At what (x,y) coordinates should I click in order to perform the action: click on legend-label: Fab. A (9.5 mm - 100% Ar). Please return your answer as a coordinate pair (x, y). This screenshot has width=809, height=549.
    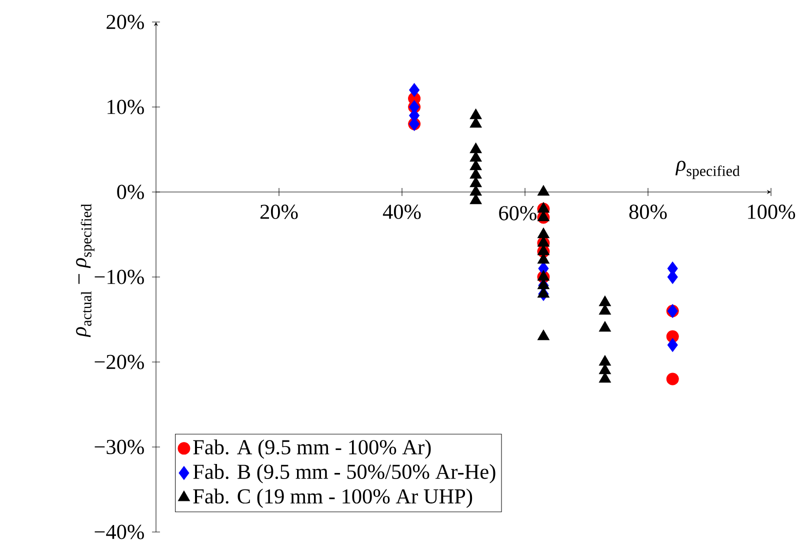
    Looking at the image, I should click on (312, 449).